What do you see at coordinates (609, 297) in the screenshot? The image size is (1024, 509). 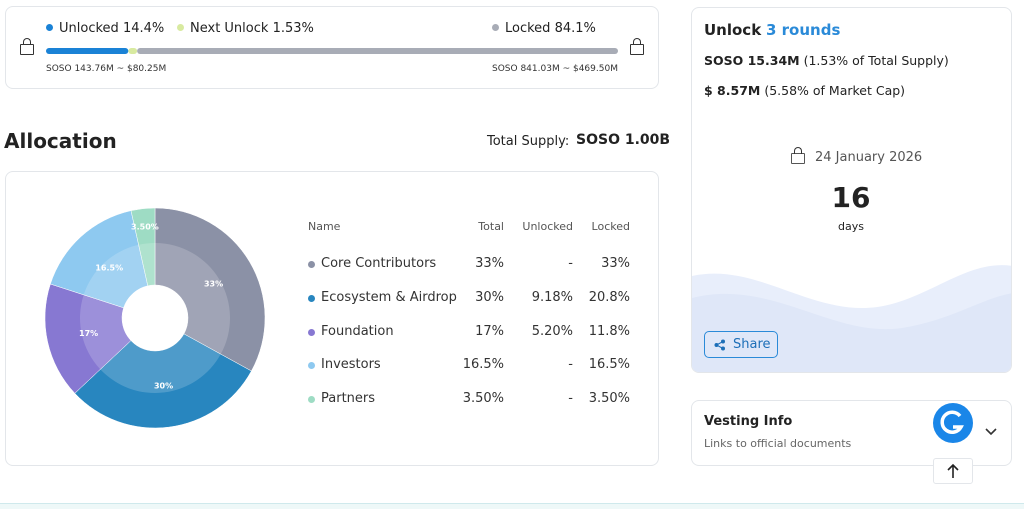 I see `table-cell: 20.8%` at bounding box center [609, 297].